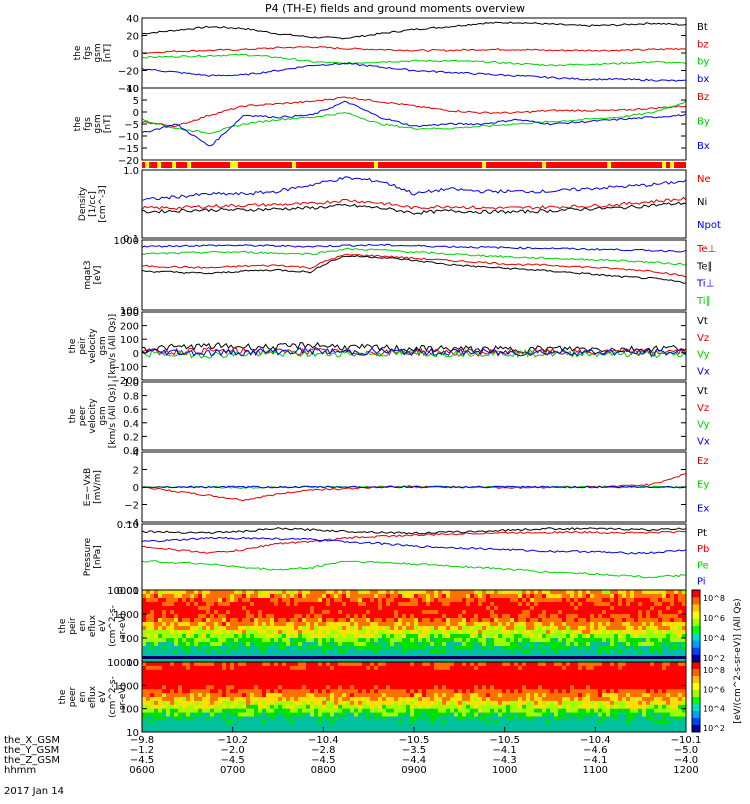 The height and width of the screenshot is (804, 750). I want to click on legend-label: Bt, so click(702, 27).